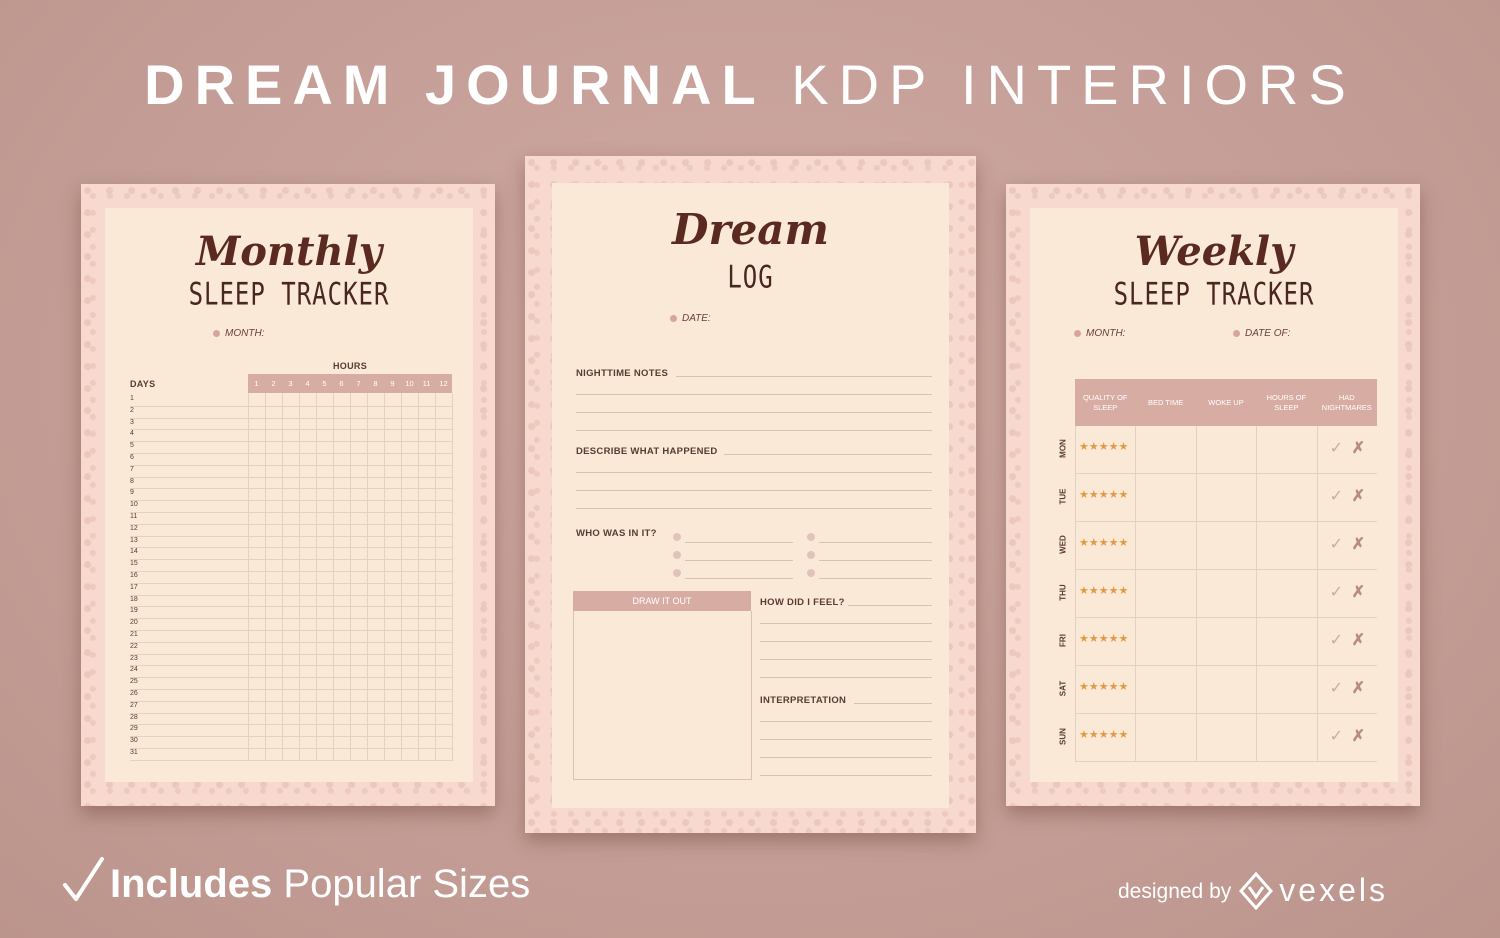  I want to click on day-number: 10, so click(134, 505).